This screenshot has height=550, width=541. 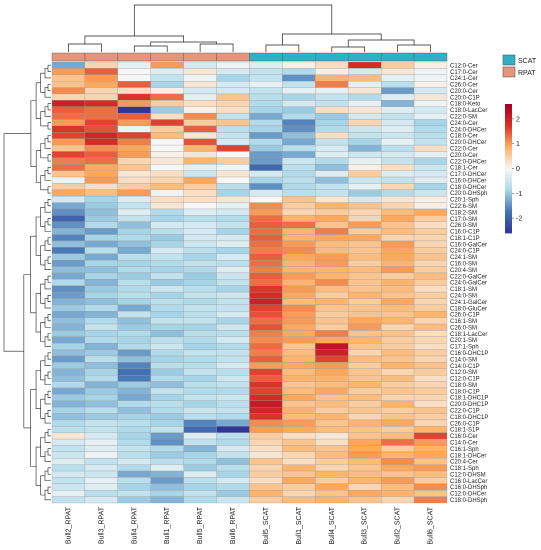 What do you see at coordinates (266, 57) in the screenshot?
I see `annotation-cell` at bounding box center [266, 57].